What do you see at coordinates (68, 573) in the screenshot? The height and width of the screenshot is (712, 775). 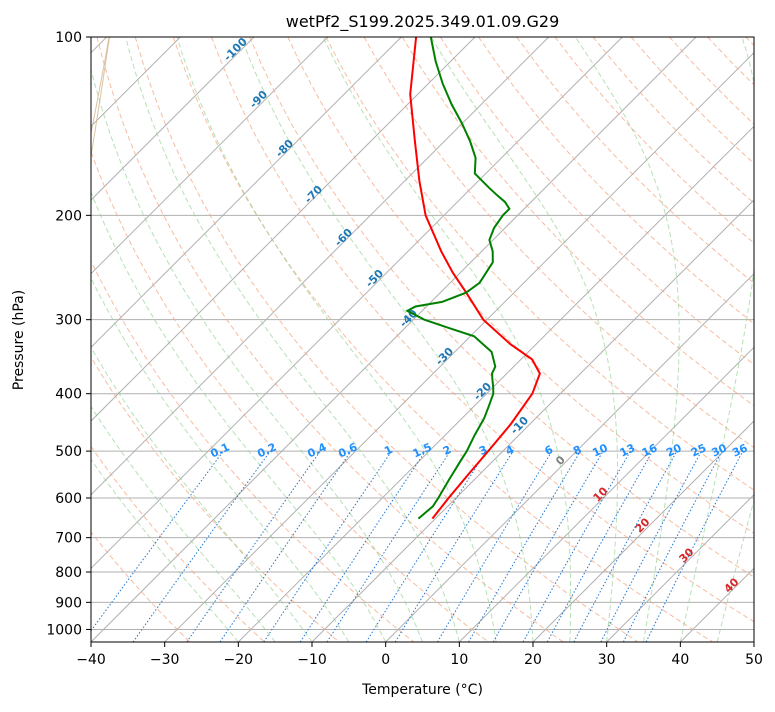 I see `y-tick-label: 800` at bounding box center [68, 573].